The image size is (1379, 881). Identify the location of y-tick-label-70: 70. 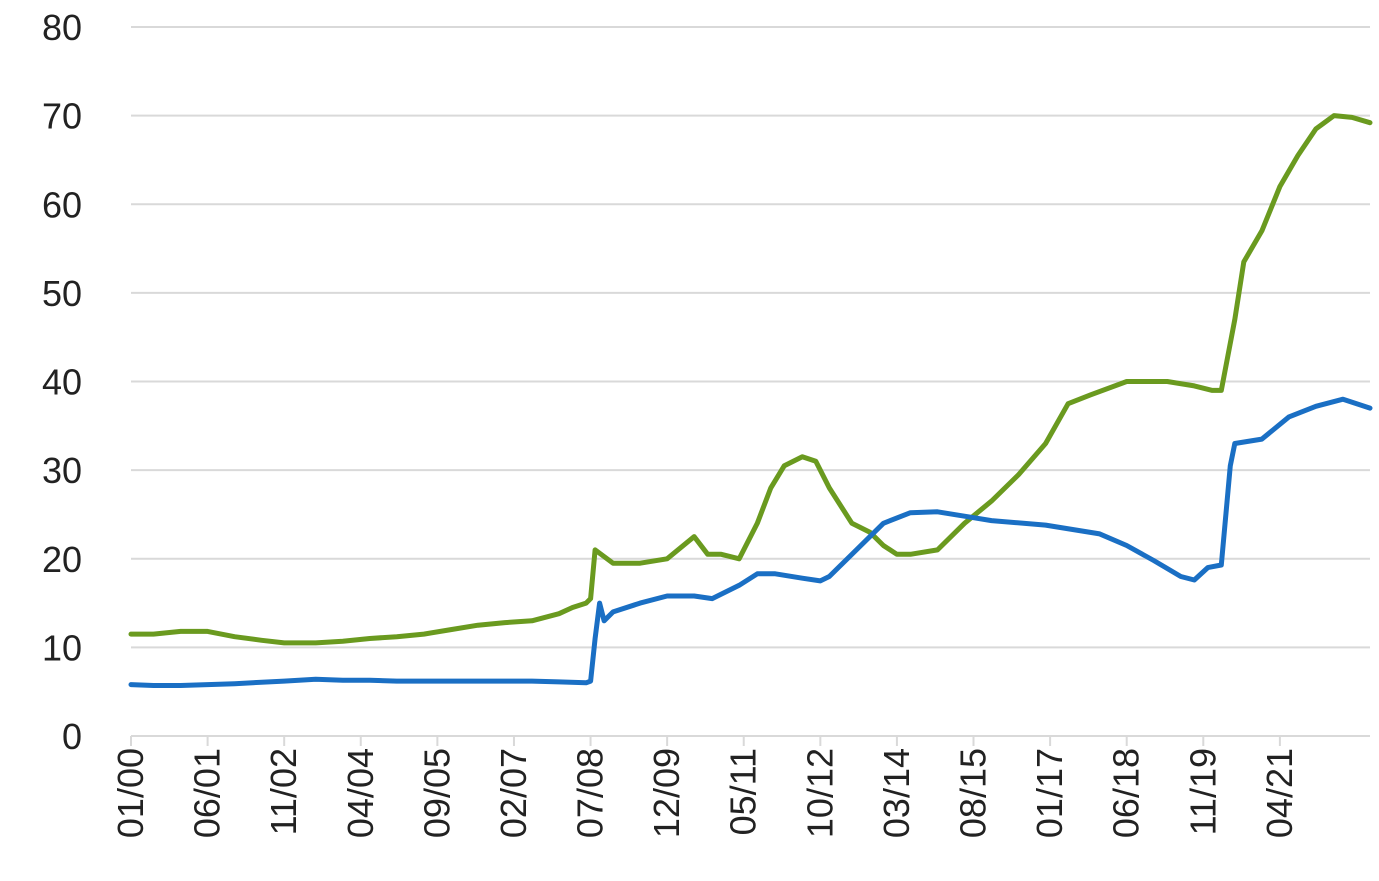
(62, 116).